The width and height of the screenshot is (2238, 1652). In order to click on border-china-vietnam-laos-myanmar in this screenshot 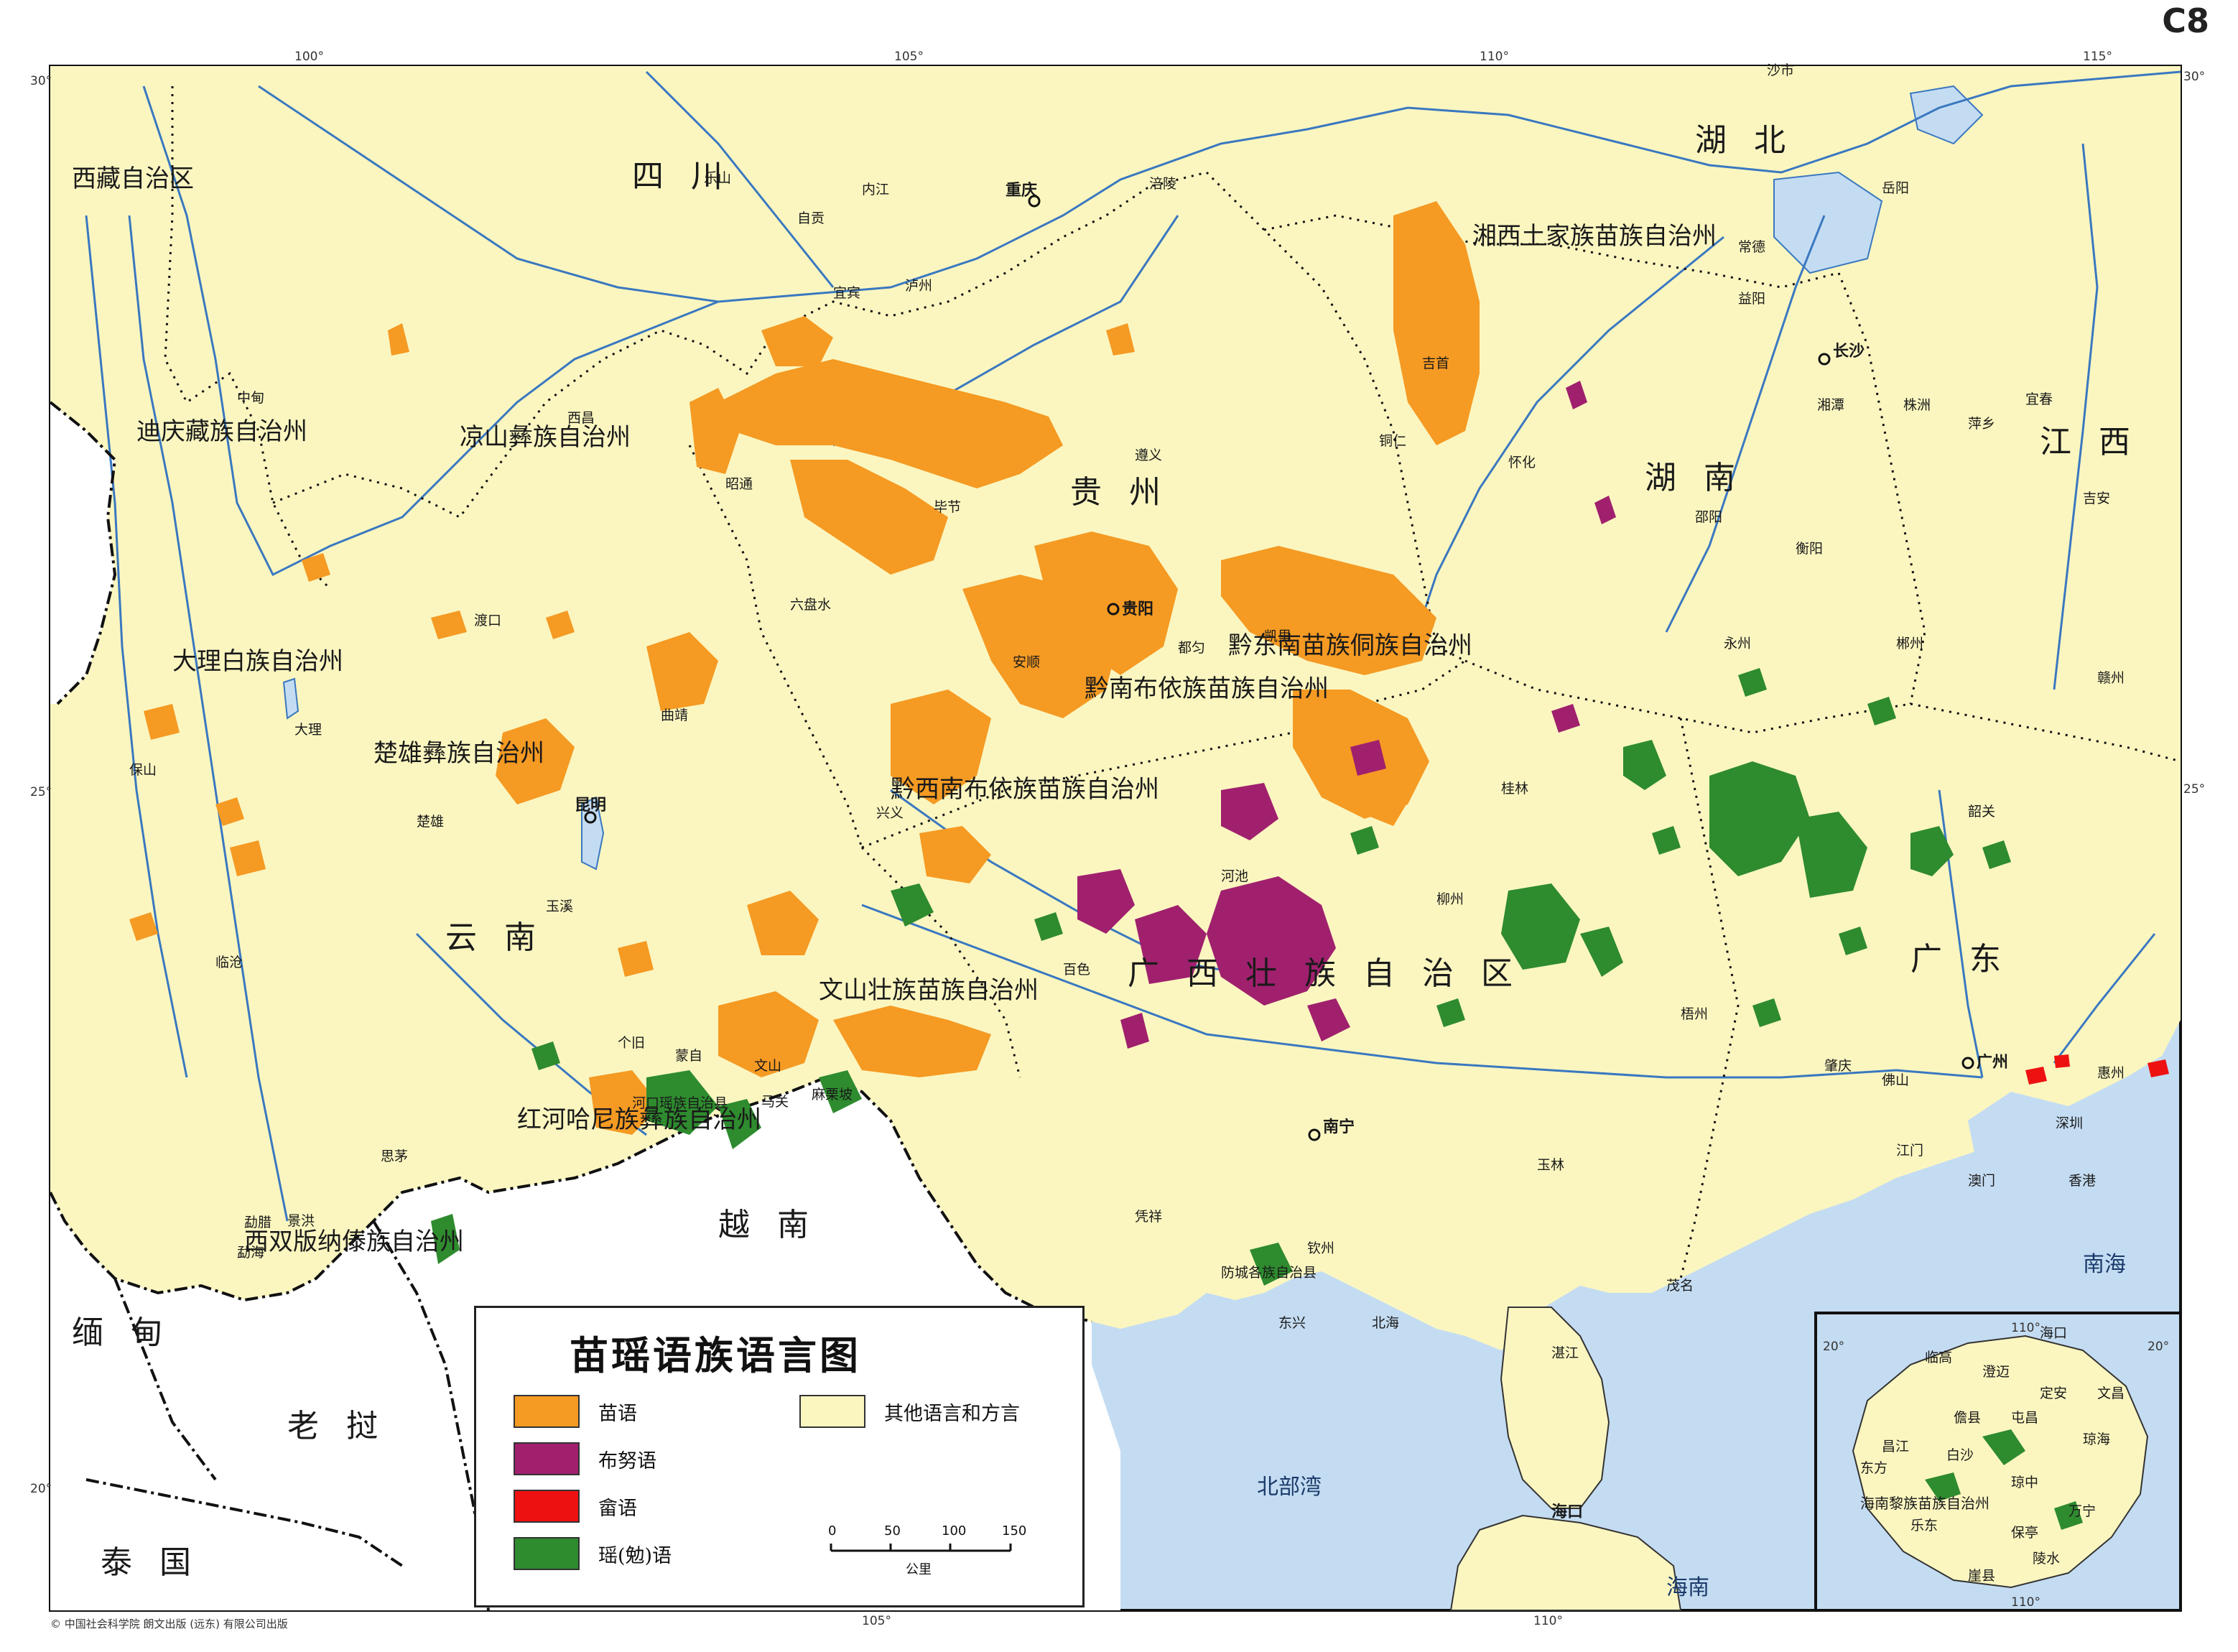, I will do `click(570, 1199)`.